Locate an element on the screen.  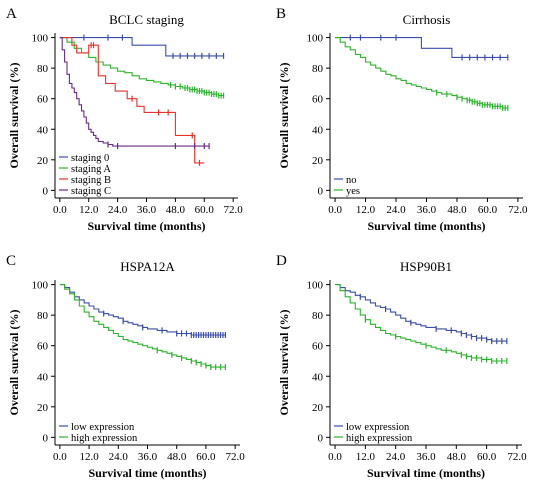
chart-title: Cirrhosis is located at coordinates (427, 19).